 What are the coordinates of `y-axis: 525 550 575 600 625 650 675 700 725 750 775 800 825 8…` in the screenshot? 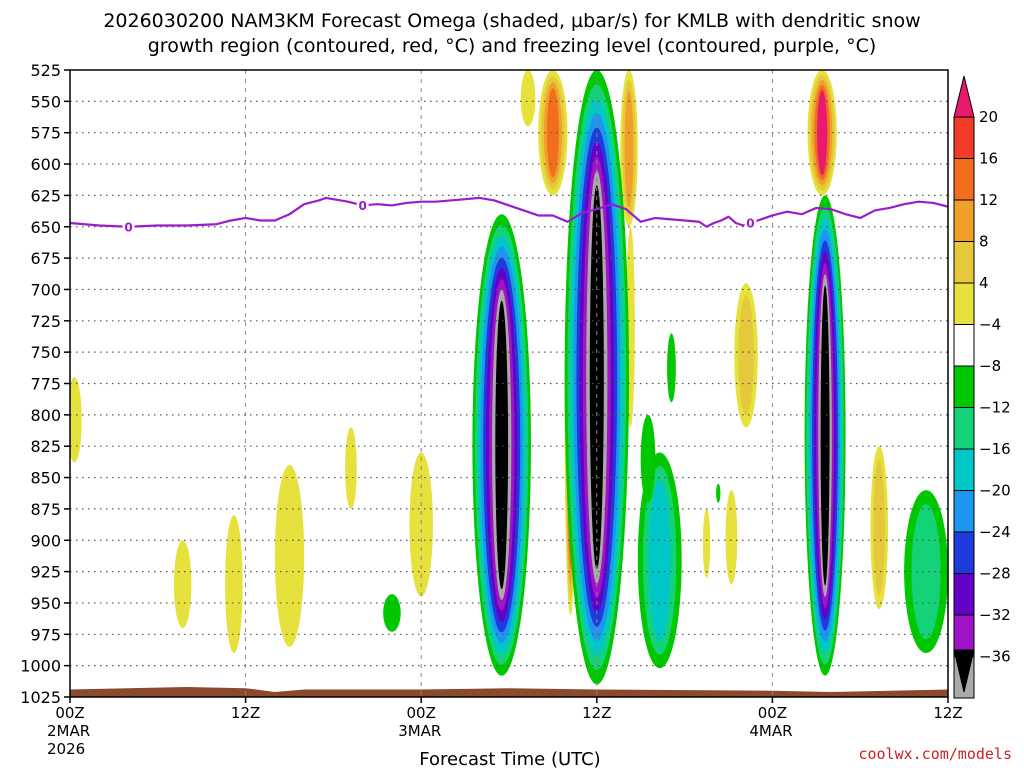 It's located at (45, 384).